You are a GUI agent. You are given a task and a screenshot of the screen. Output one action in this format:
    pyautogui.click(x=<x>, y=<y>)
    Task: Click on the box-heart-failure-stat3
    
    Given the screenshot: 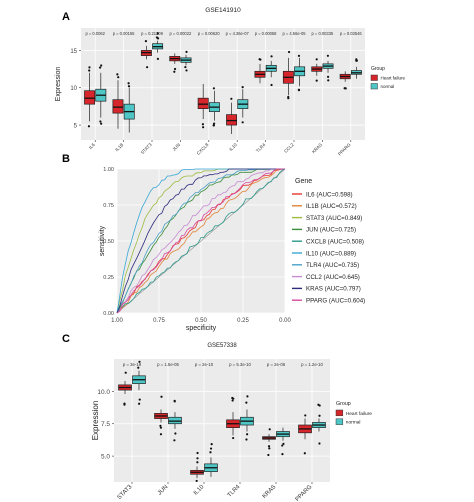 What is the action you would take?
    pyautogui.click(x=146, y=54)
    